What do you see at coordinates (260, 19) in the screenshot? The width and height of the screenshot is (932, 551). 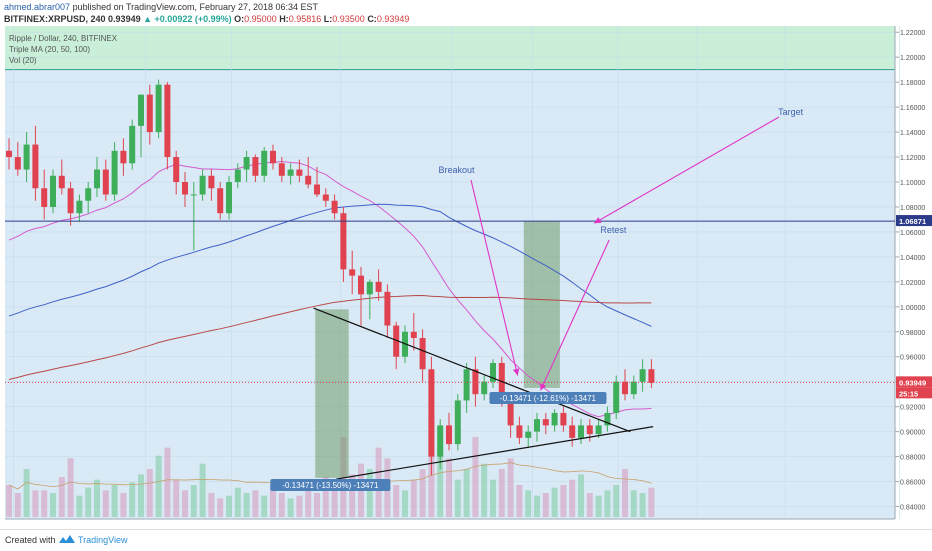 I see `open-value: 0.95000` at bounding box center [260, 19].